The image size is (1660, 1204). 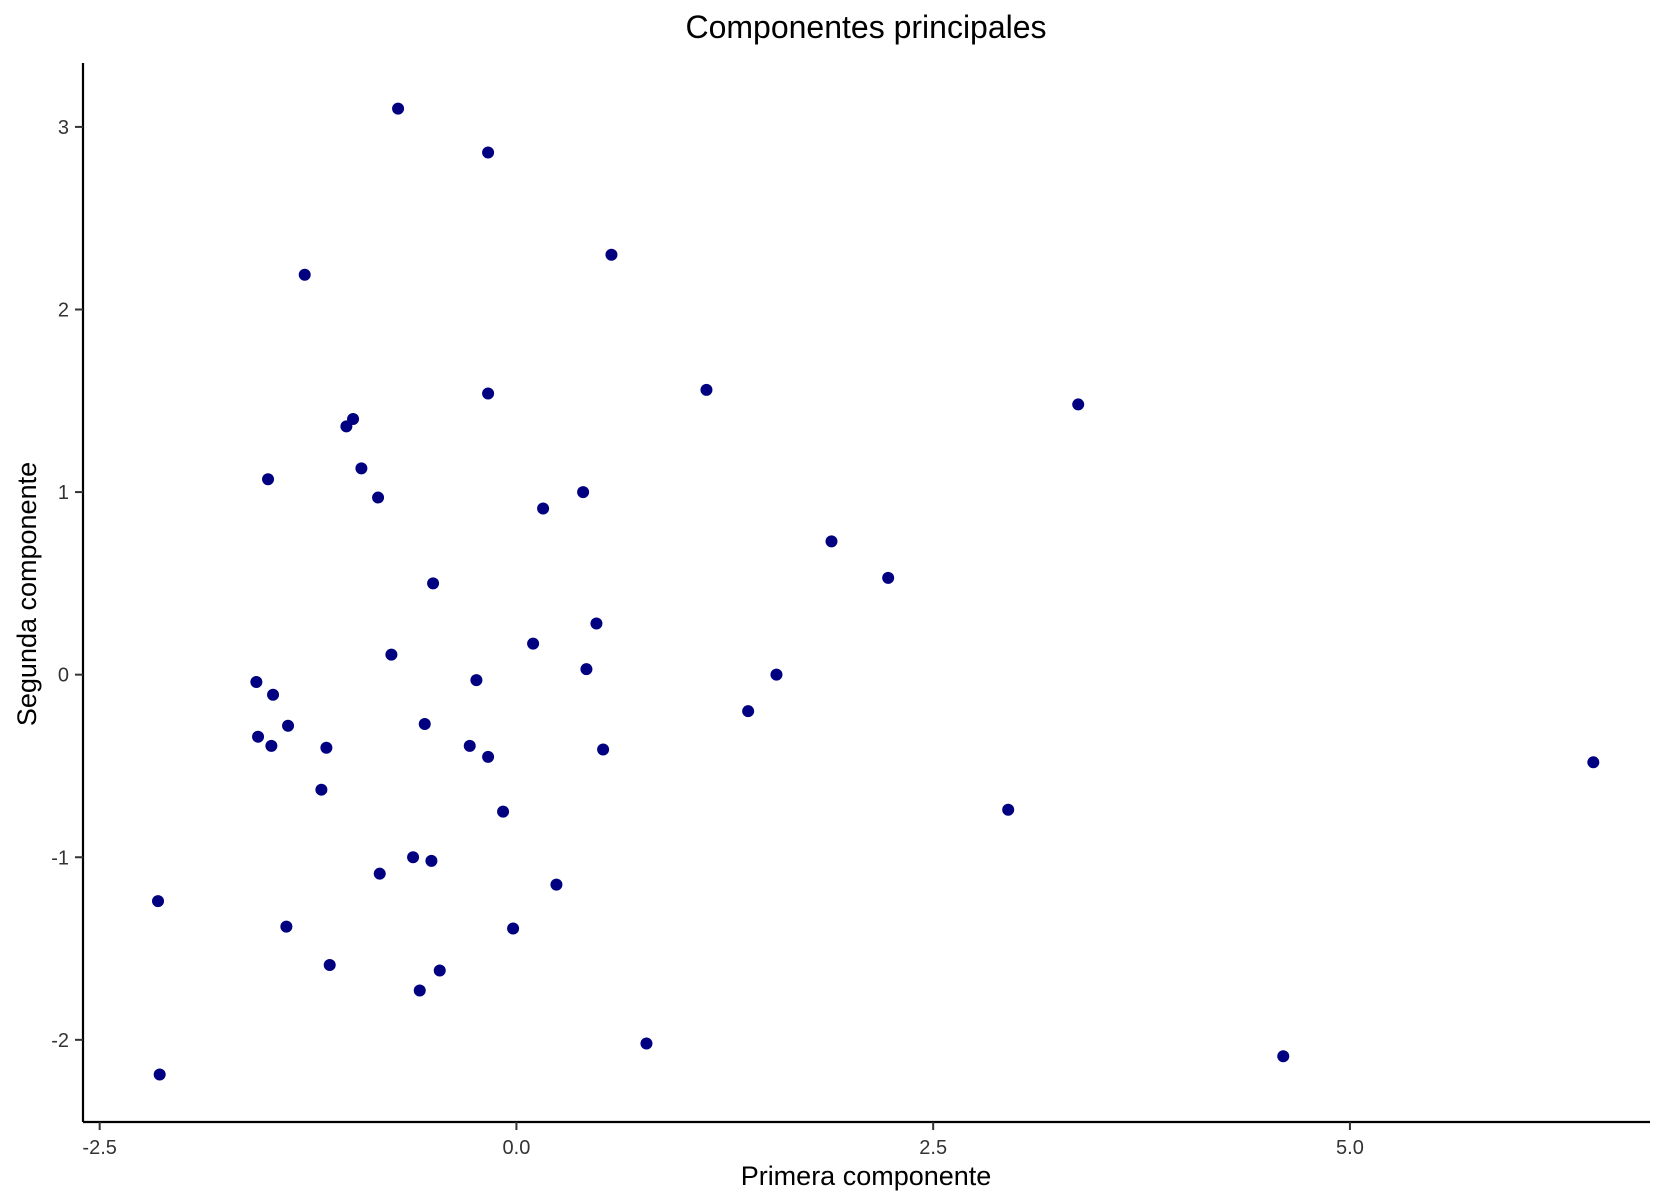 I want to click on x-tick-label: -2.5, so click(x=99, y=1148).